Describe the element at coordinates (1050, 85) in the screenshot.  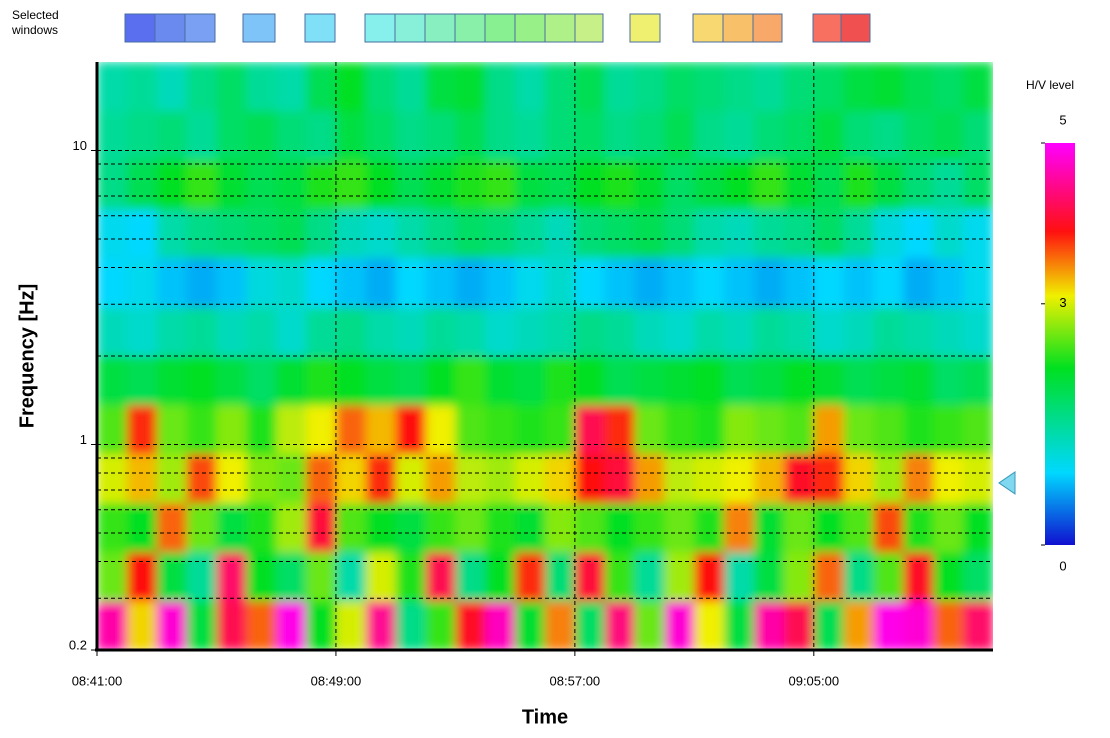
I see `colorbar-title: H/V level` at that location.